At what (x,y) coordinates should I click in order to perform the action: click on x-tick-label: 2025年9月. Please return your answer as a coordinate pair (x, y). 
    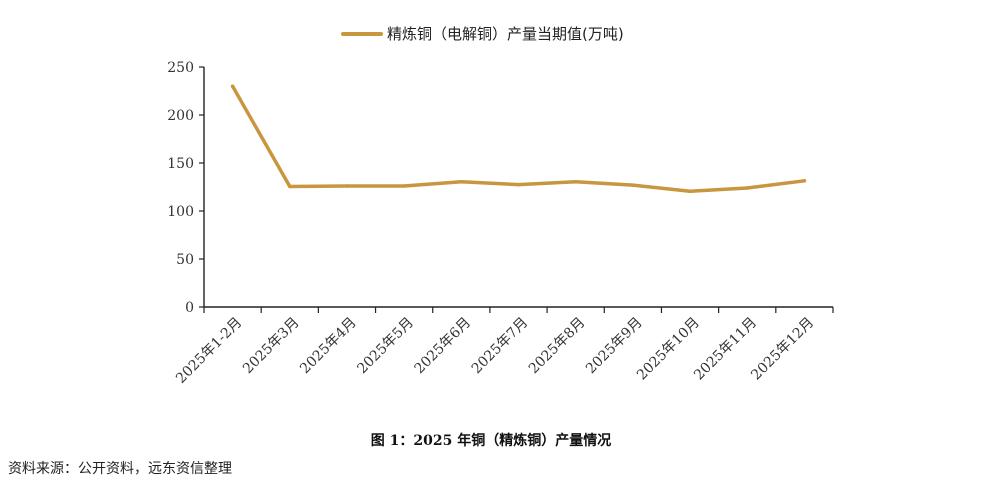
    Looking at the image, I should click on (614, 346).